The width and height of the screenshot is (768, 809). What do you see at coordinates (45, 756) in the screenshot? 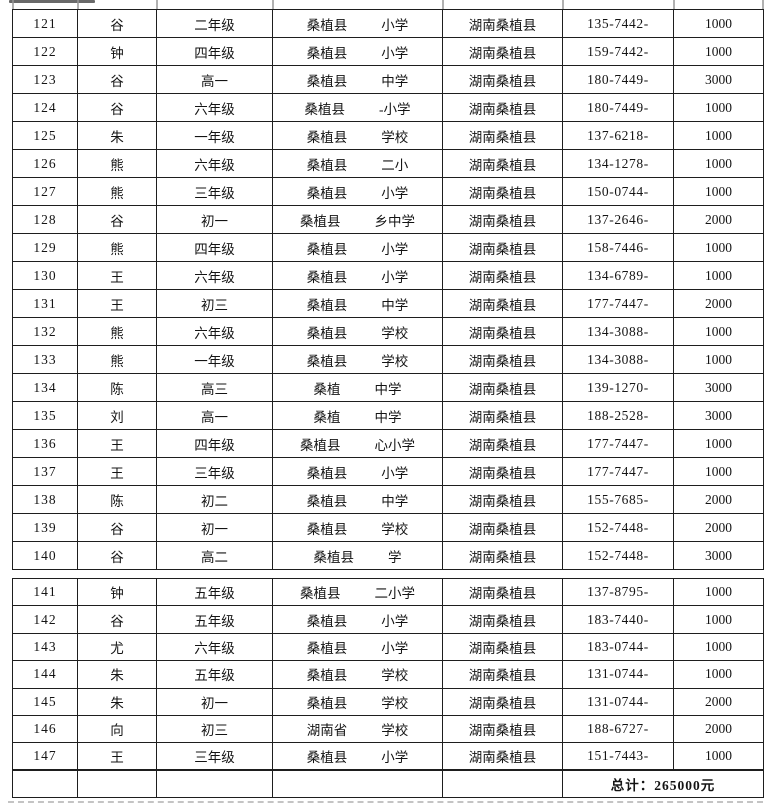
I see `row-number-cell: 147` at bounding box center [45, 756].